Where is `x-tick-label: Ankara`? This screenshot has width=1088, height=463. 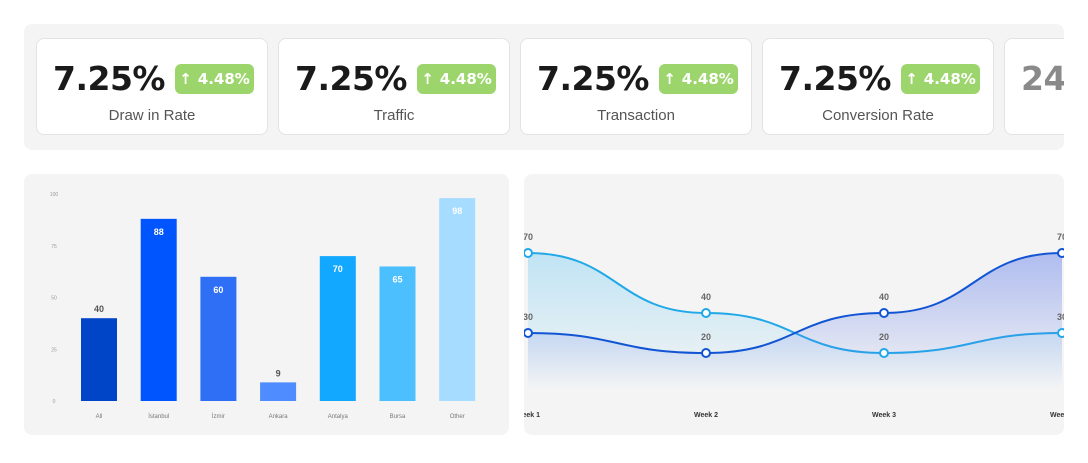
x-tick-label: Ankara is located at coordinates (279, 417).